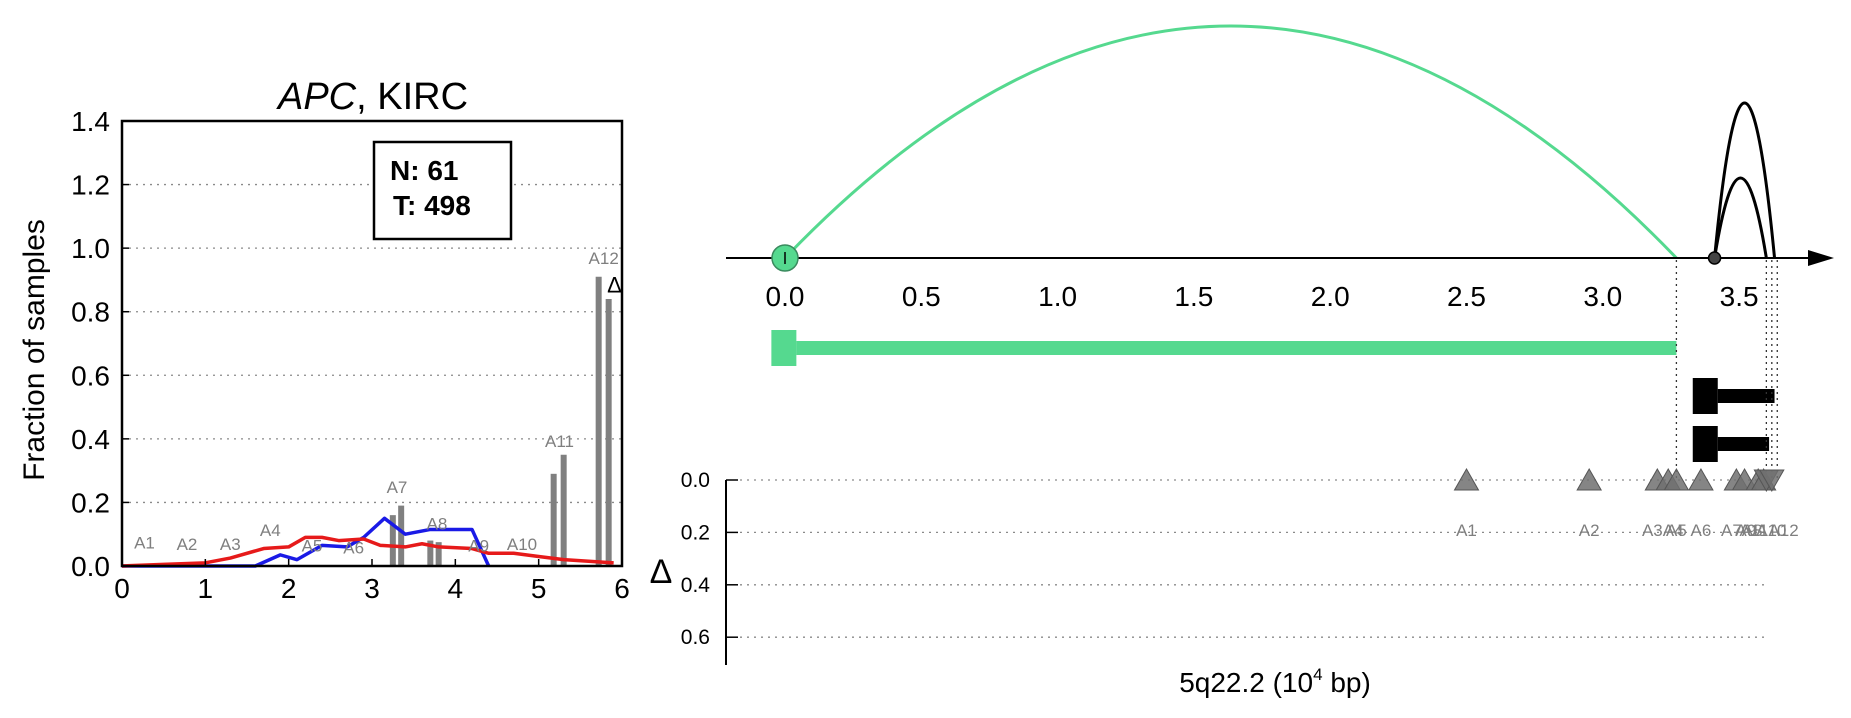  Describe the element at coordinates (1663, 530) in the screenshot. I see `marker-label: A3A4` at that location.